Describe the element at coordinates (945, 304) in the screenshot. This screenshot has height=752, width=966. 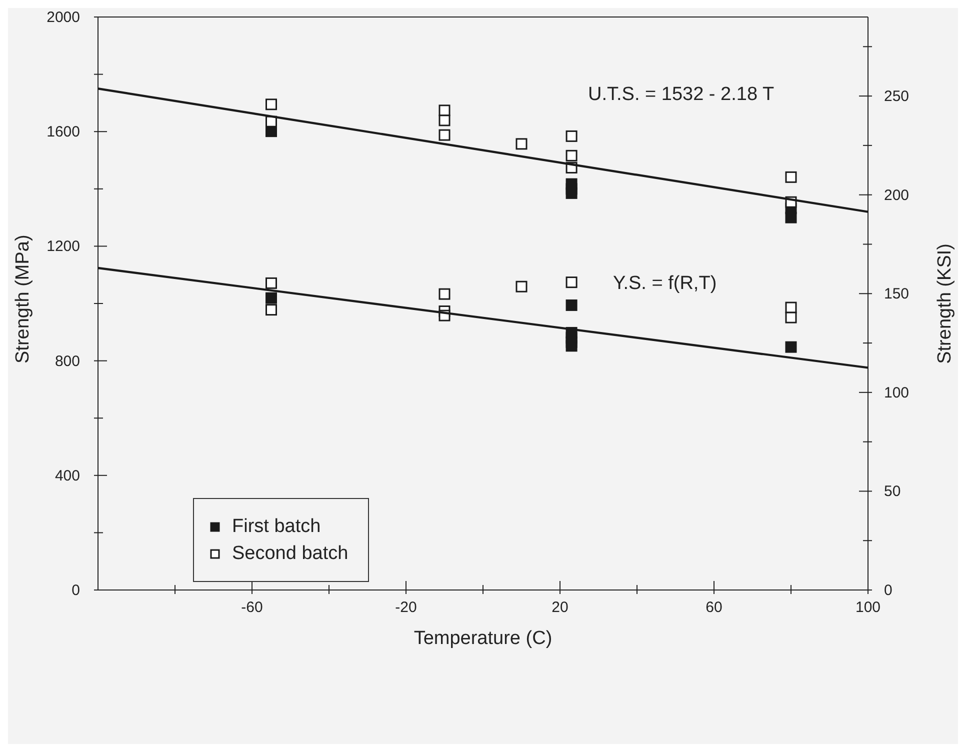
I see `y2-axis-title: Strength (KSI)` at that location.